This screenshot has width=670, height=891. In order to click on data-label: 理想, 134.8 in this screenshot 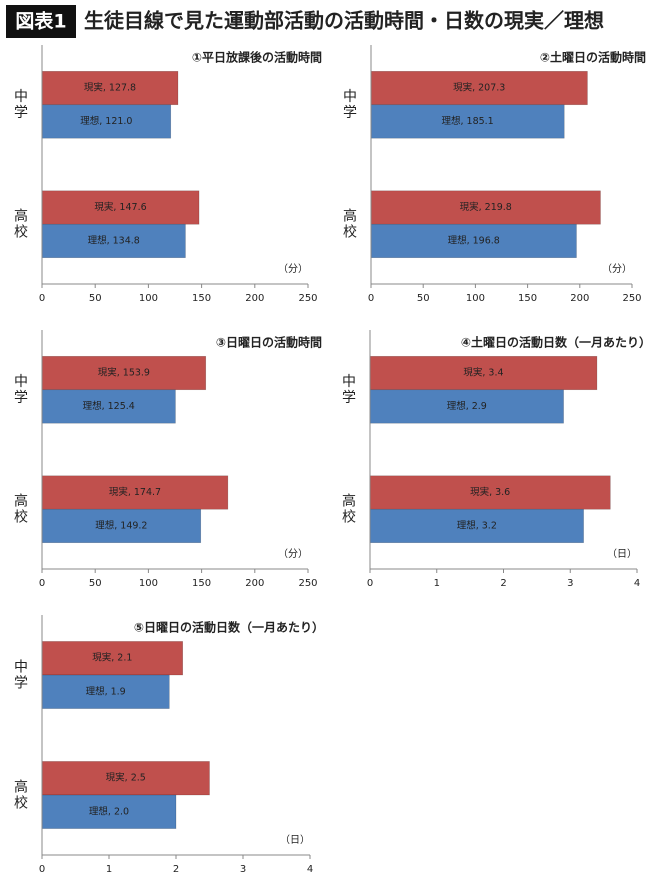, I will do `click(114, 240)`.